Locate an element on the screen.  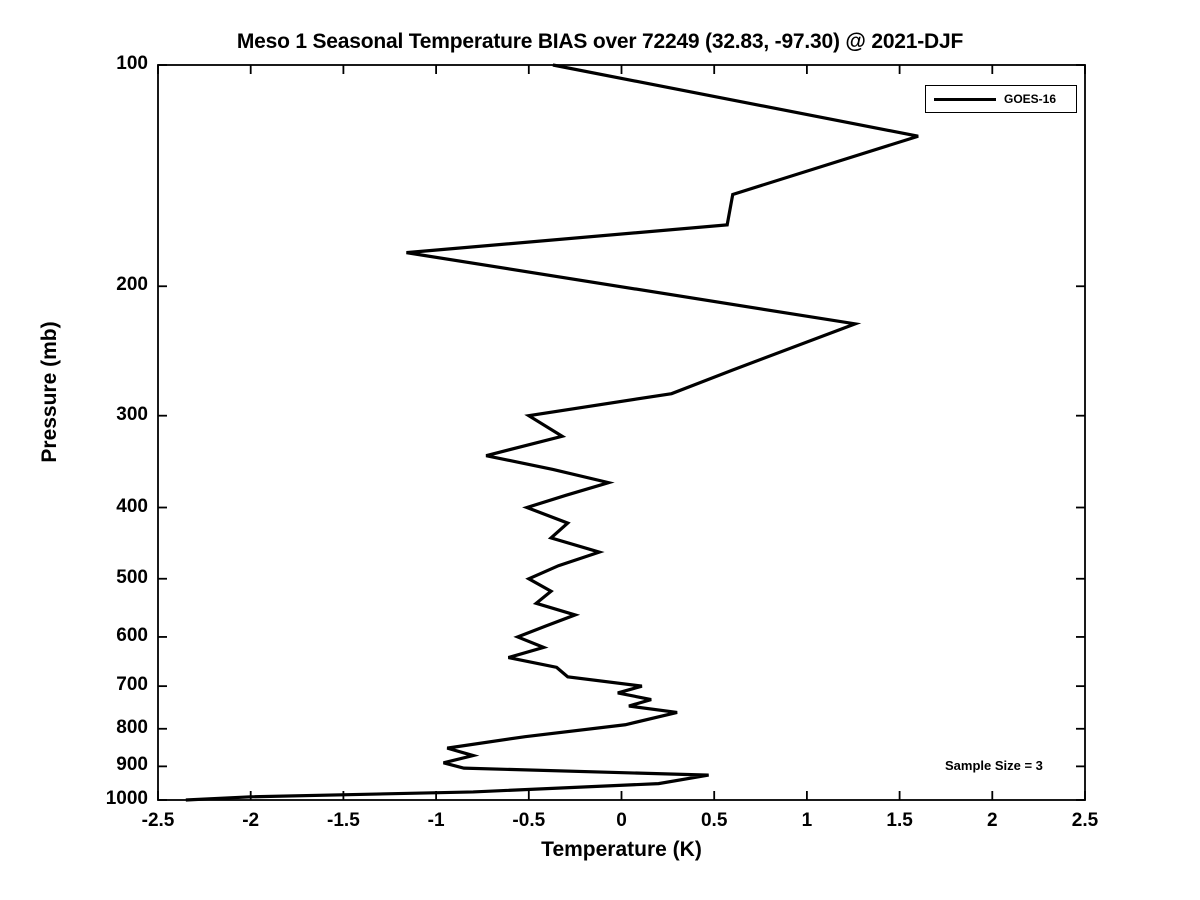
y-tick-label: 700 is located at coordinates (132, 685).